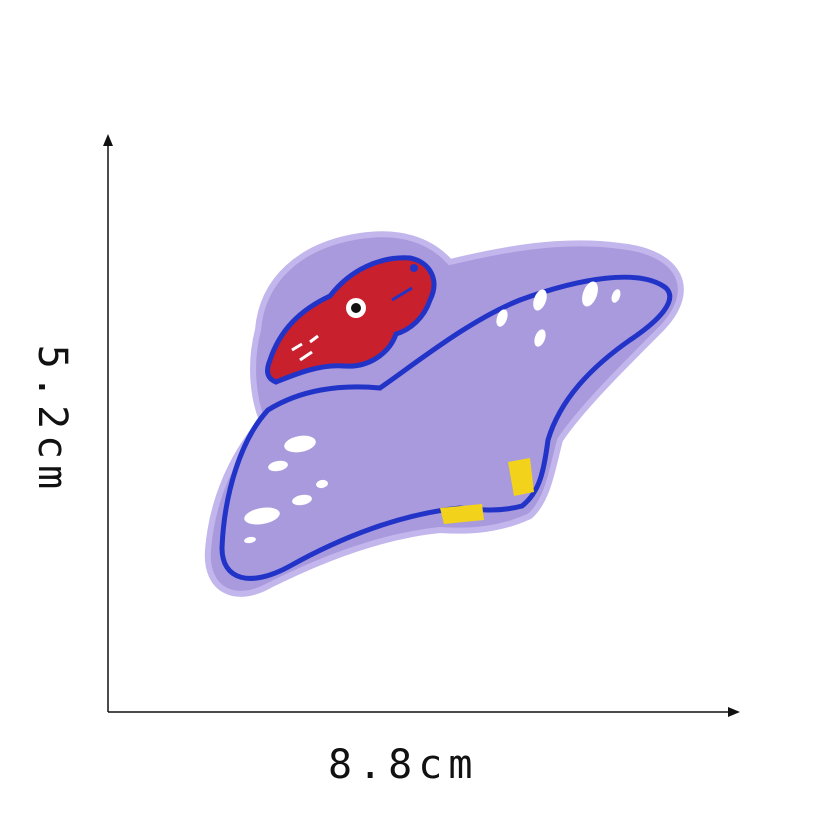 The image size is (820, 820). I want to click on mouth-line, so click(402, 294).